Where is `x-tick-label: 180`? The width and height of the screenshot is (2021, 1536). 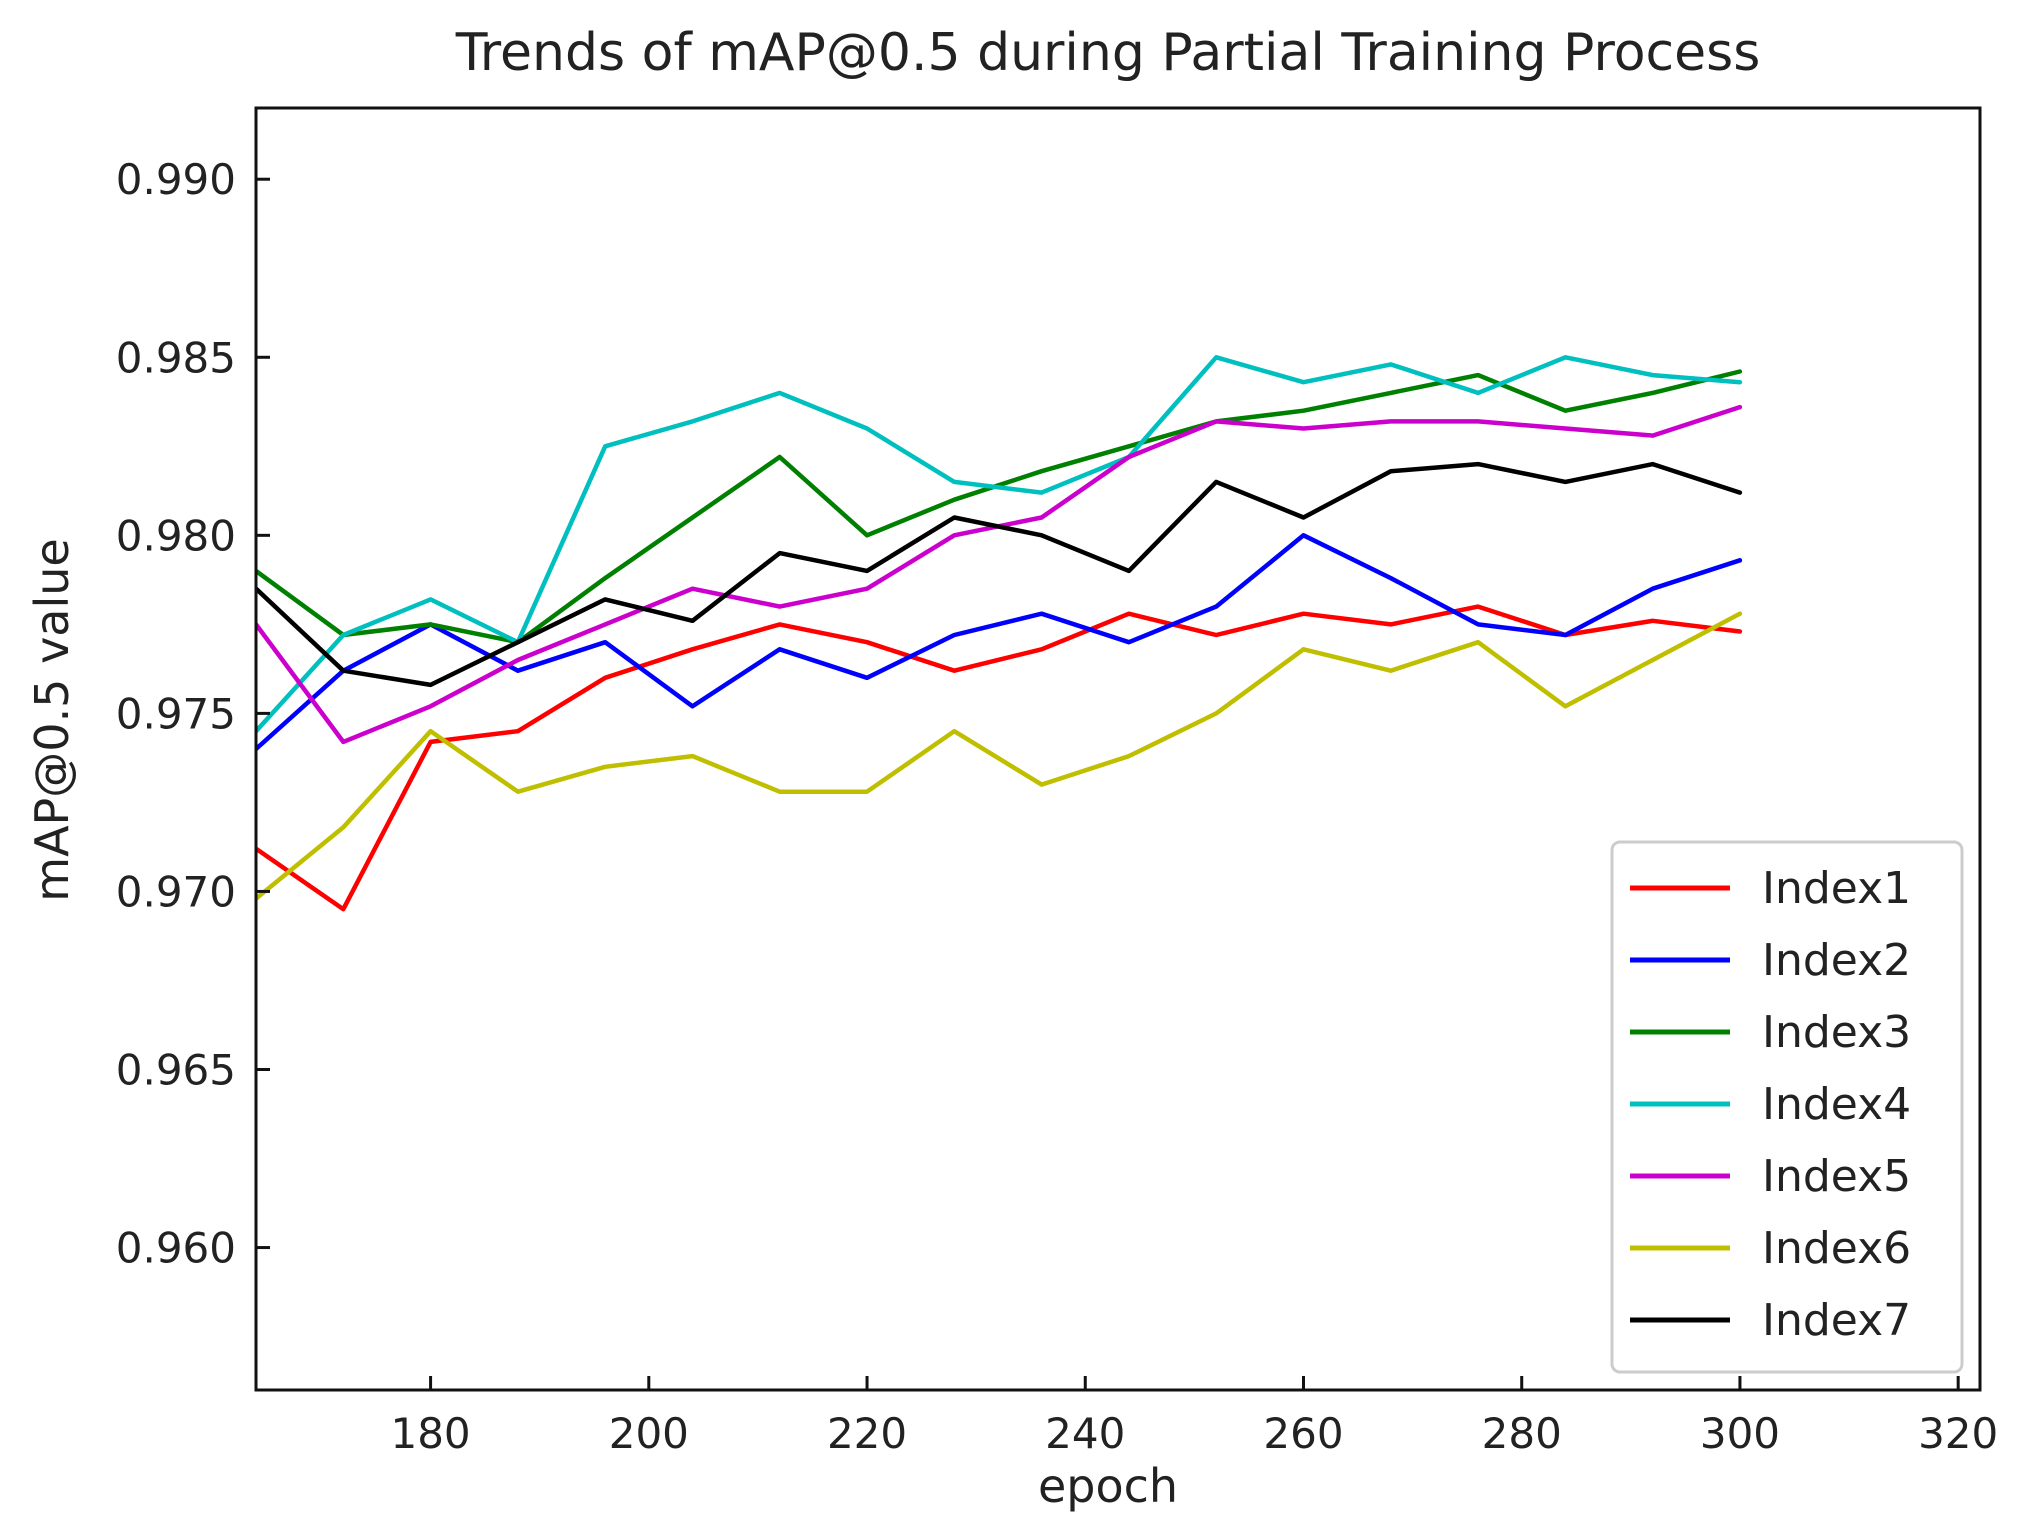
x-tick-label: 180 is located at coordinates (430, 1433).